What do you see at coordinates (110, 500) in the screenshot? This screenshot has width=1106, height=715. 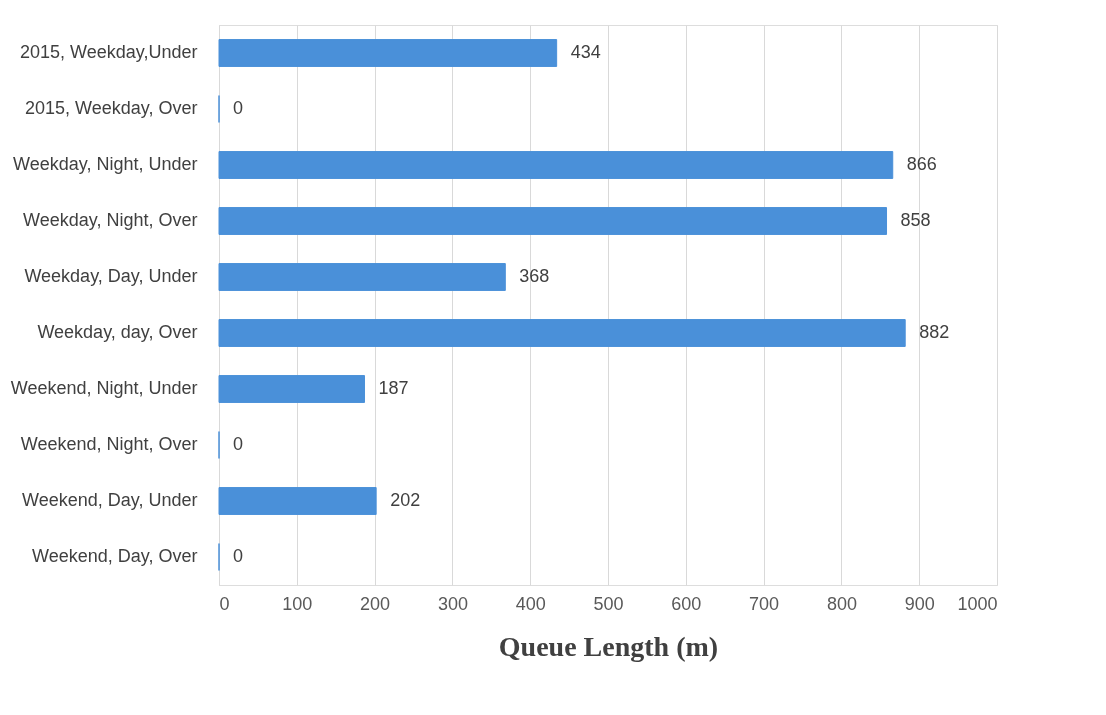 I see `y-tick-label: Weekend, Day, Under` at bounding box center [110, 500].